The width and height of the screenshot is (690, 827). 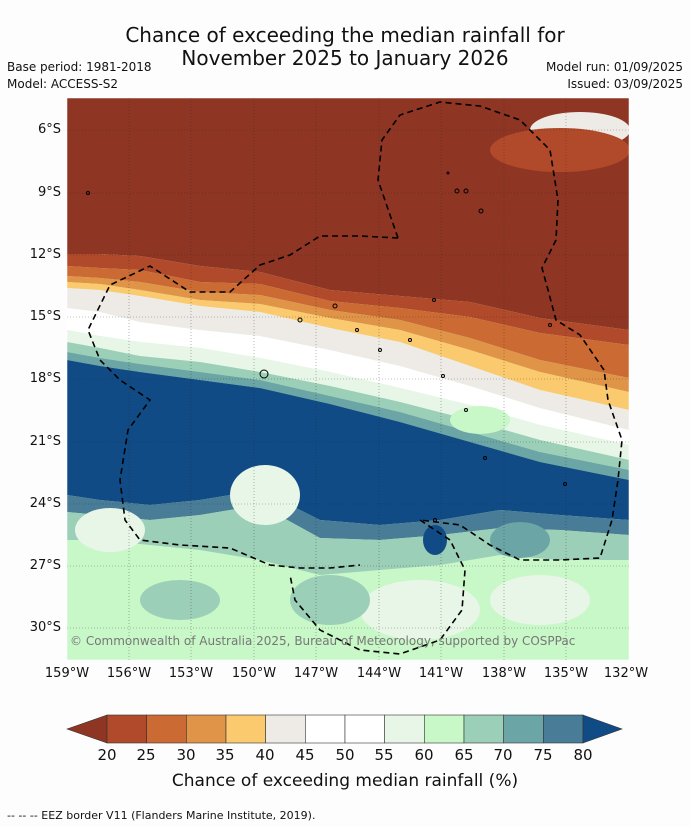 I want to click on band-white, so click(x=348, y=376).